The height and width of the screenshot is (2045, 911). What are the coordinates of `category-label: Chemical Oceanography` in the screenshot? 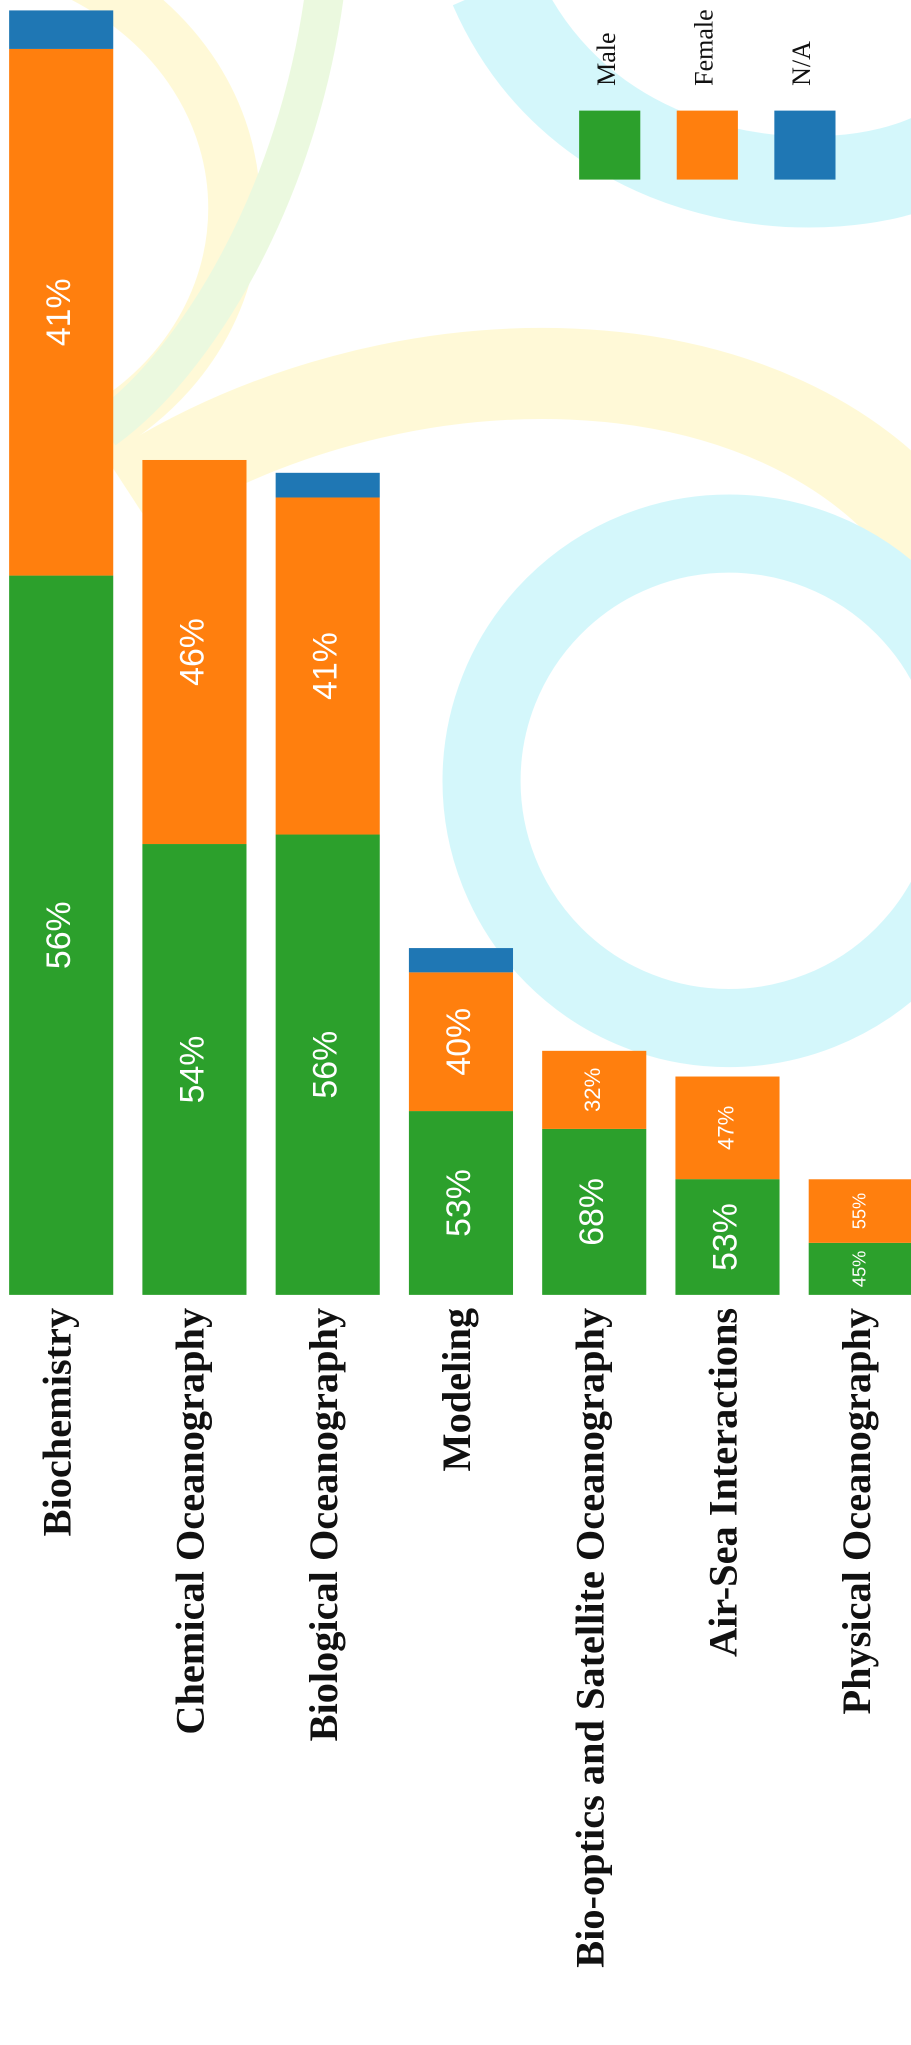 It's located at (190, 1521).